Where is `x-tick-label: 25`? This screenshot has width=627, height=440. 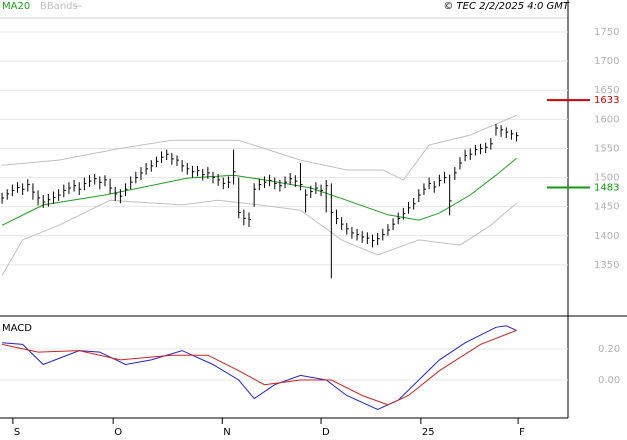 x-tick-label: 25 is located at coordinates (428, 432).